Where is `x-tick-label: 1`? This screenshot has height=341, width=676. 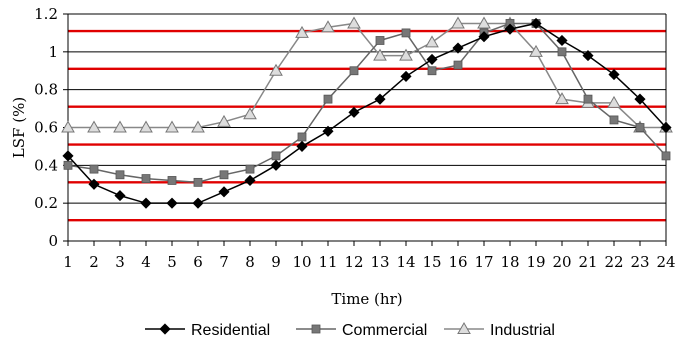 x-tick-label: 1 is located at coordinates (68, 262).